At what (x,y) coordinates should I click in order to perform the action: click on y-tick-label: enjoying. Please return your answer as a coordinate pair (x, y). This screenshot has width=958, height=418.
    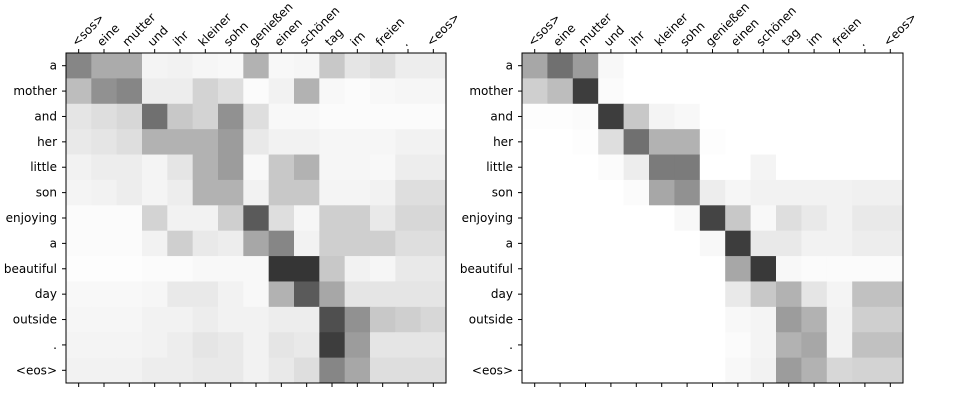
    Looking at the image, I should click on (31, 218).